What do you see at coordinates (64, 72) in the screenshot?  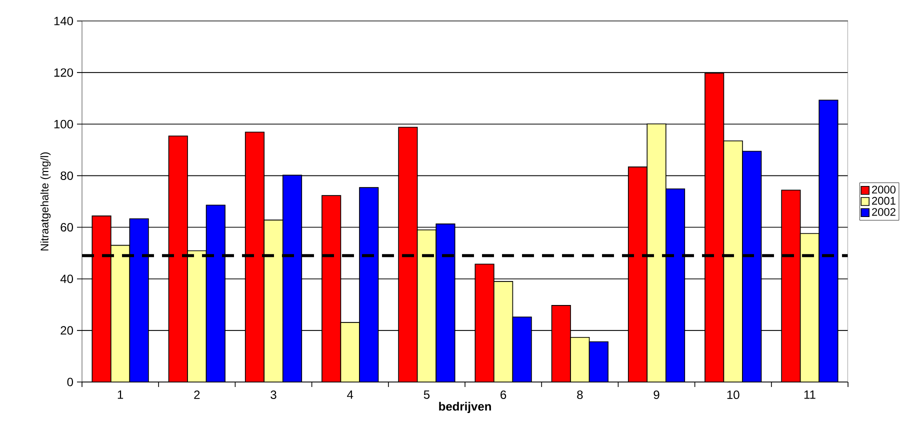 I see `y-tick-label: 120` at bounding box center [64, 72].